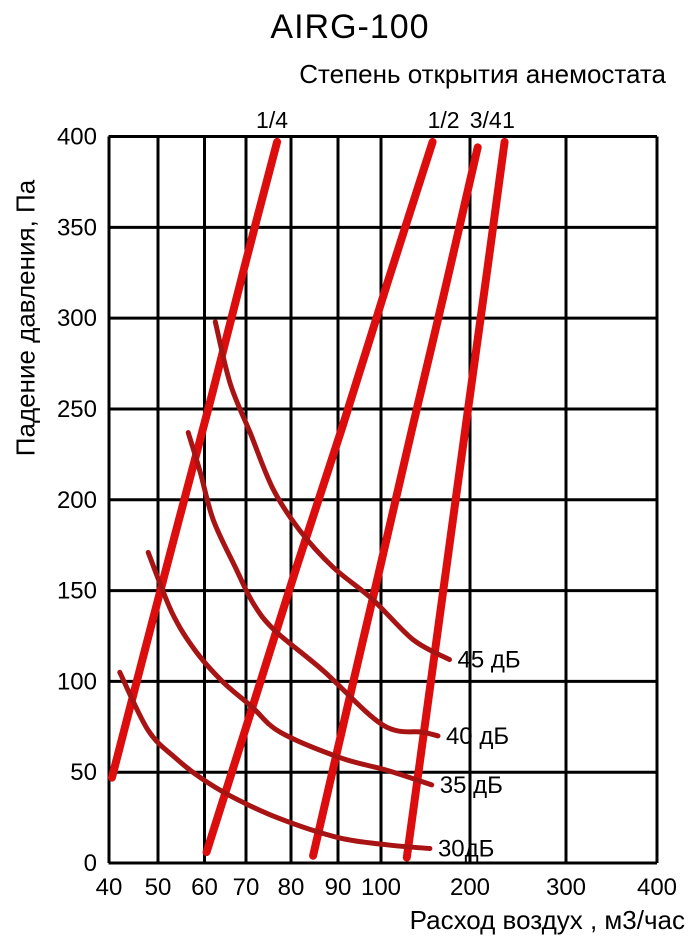 The image size is (700, 950). What do you see at coordinates (77, 227) in the screenshot?
I see `y-tick-label: 350` at bounding box center [77, 227].